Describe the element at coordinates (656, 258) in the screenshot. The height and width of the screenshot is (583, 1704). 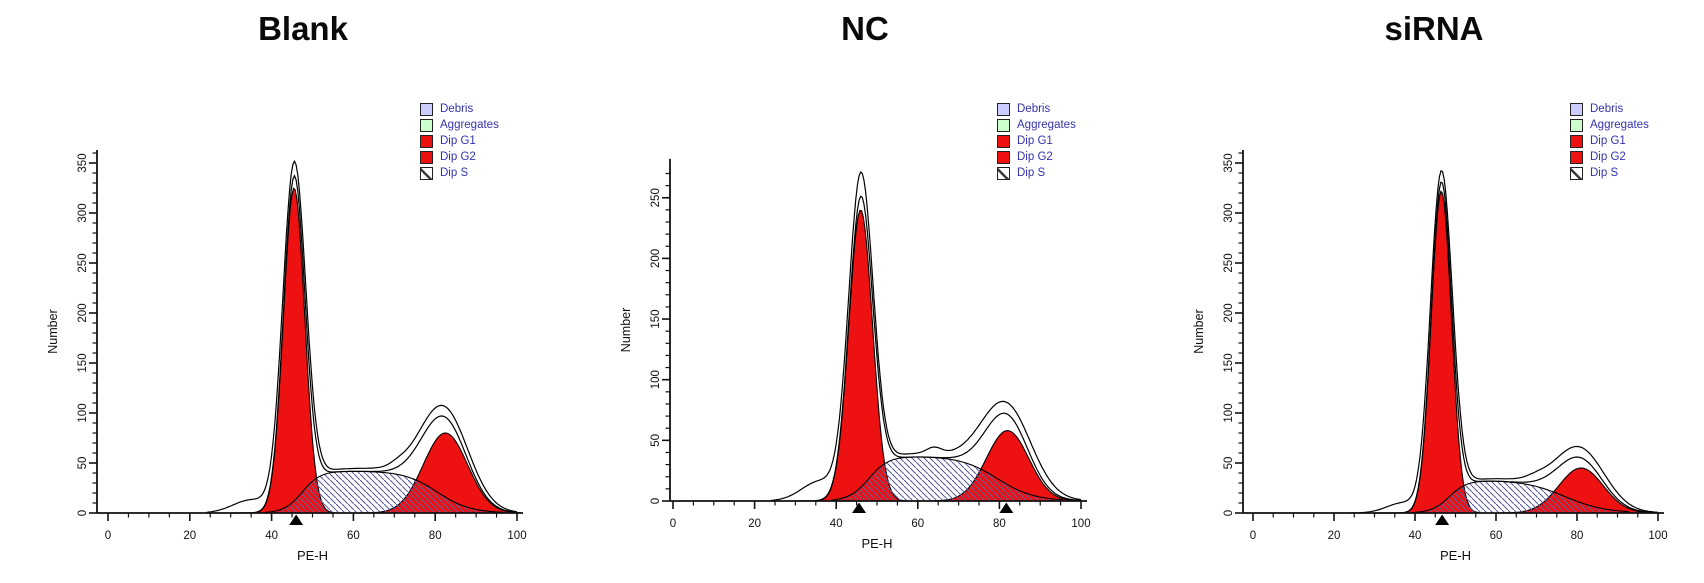
I see `svg-text: 200` at that location.